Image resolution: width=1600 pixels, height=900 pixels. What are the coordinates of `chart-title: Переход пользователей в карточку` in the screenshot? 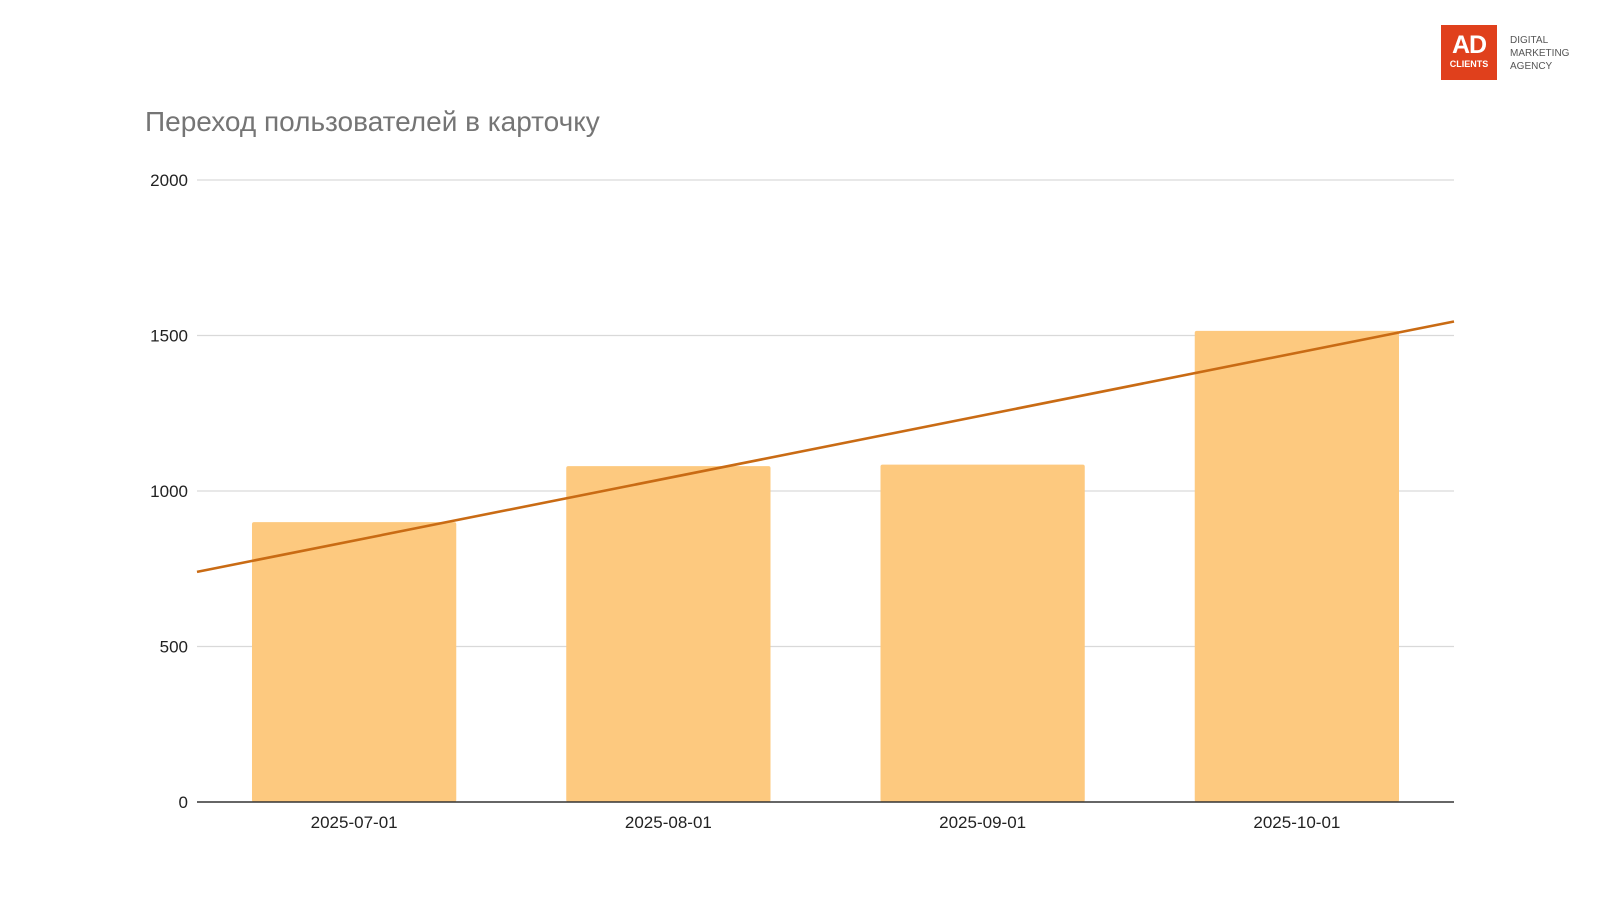 It's located at (372, 121).